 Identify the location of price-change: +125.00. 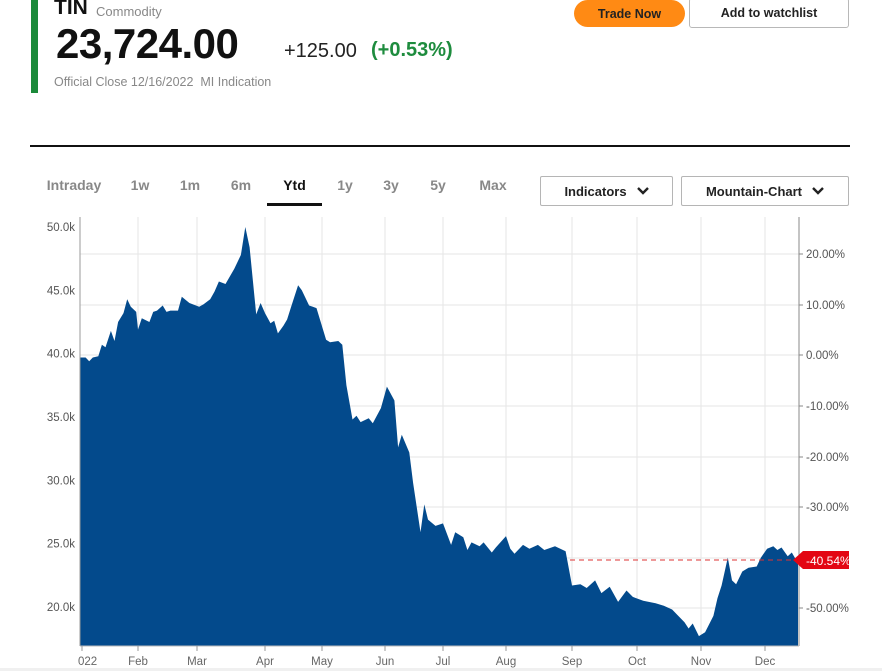
(320, 51).